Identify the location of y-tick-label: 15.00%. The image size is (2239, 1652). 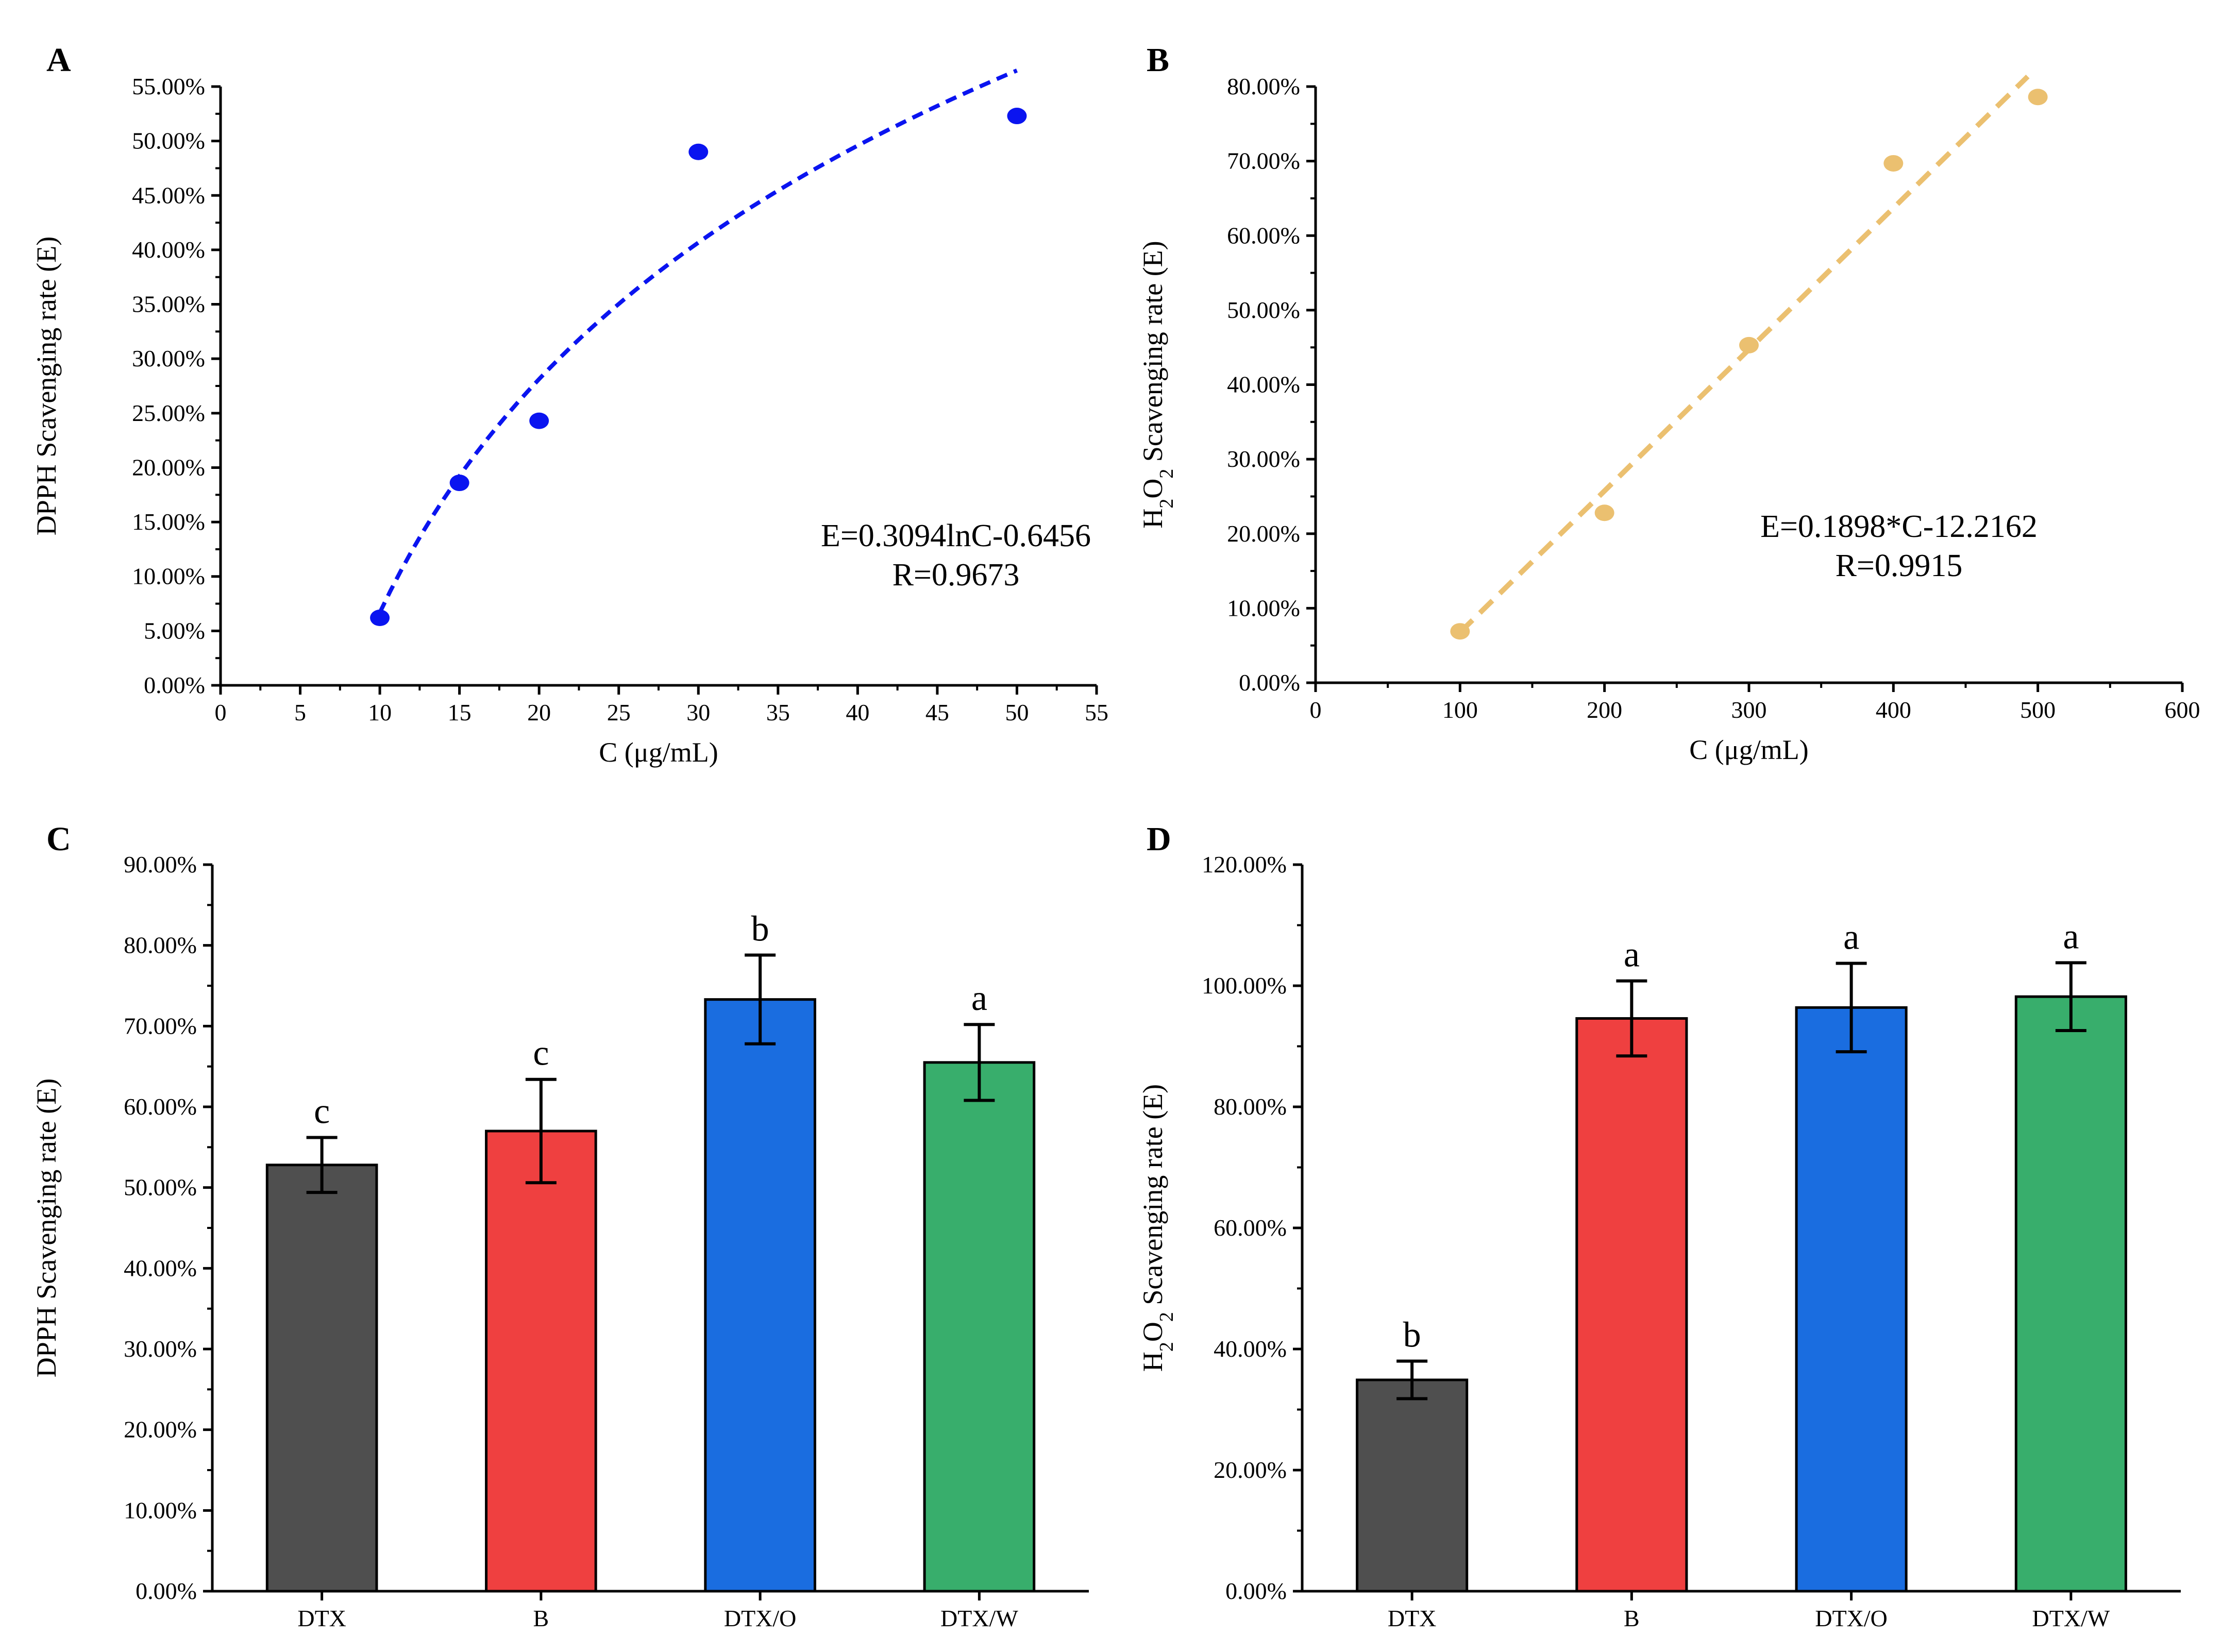
(168, 522).